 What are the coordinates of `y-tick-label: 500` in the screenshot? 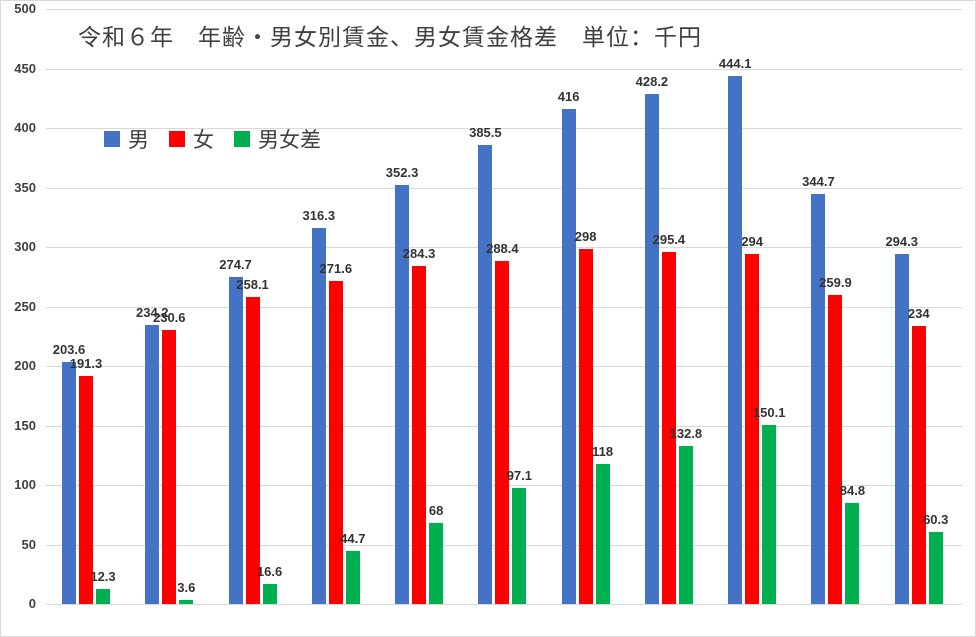 It's located at (25, 8).